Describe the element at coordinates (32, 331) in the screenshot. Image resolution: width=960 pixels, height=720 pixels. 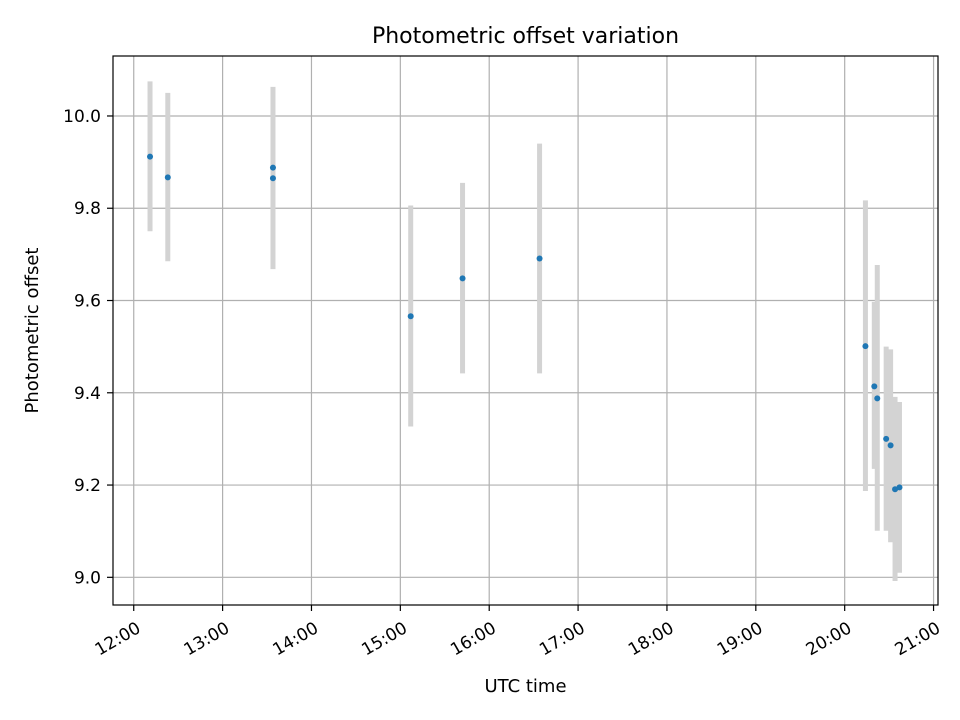
I see `y-axis-label: Photometric offset` at that location.